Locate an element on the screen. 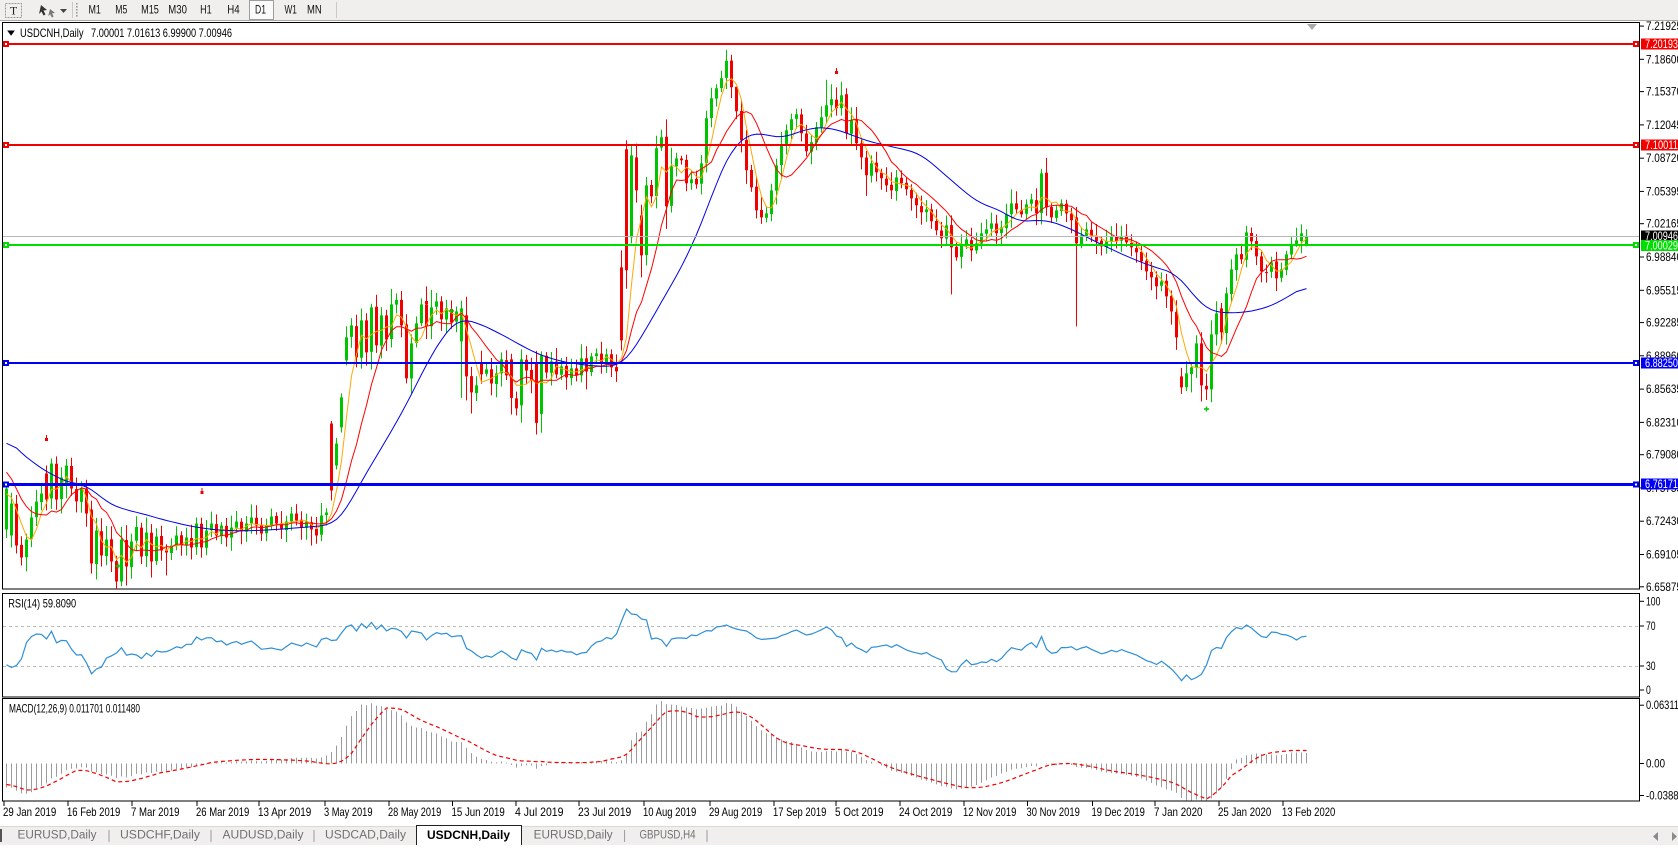  svg-text: M1 is located at coordinates (95, 10).